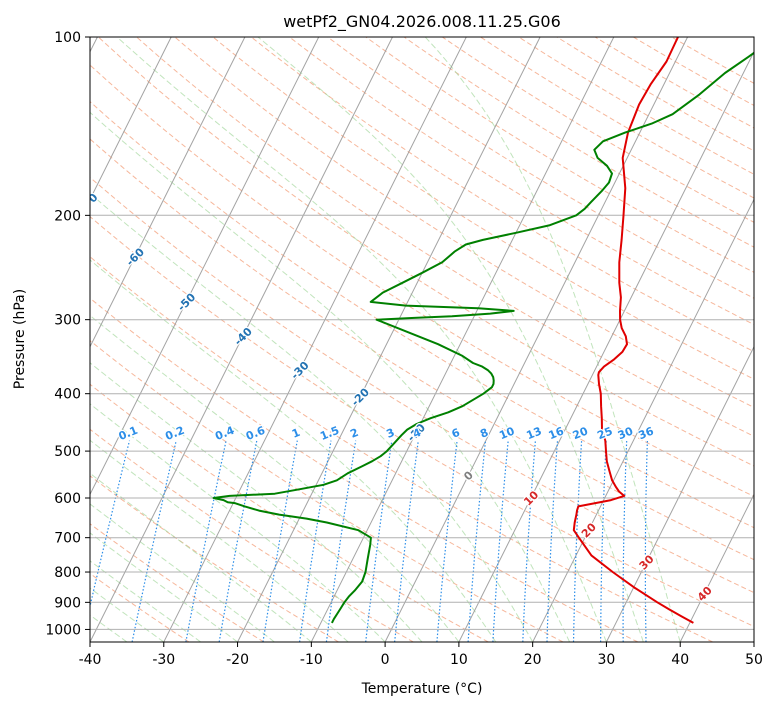 This screenshot has width=775, height=708. What do you see at coordinates (422, 689) in the screenshot?
I see `x-axis-title: Temperature (°C)` at bounding box center [422, 689].